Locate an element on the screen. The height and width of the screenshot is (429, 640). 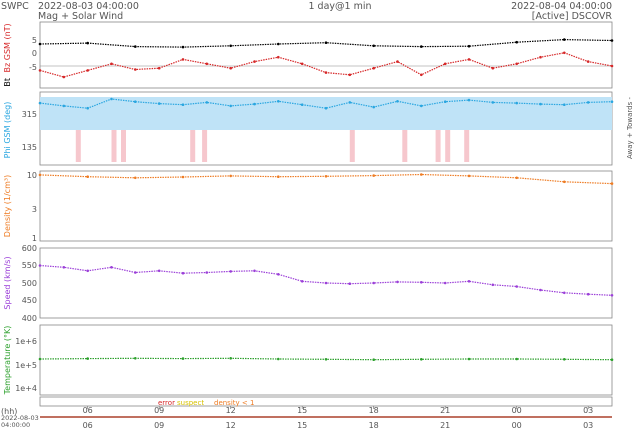
temp-ytick-2: 1e+5 is located at coordinates (26, 365).